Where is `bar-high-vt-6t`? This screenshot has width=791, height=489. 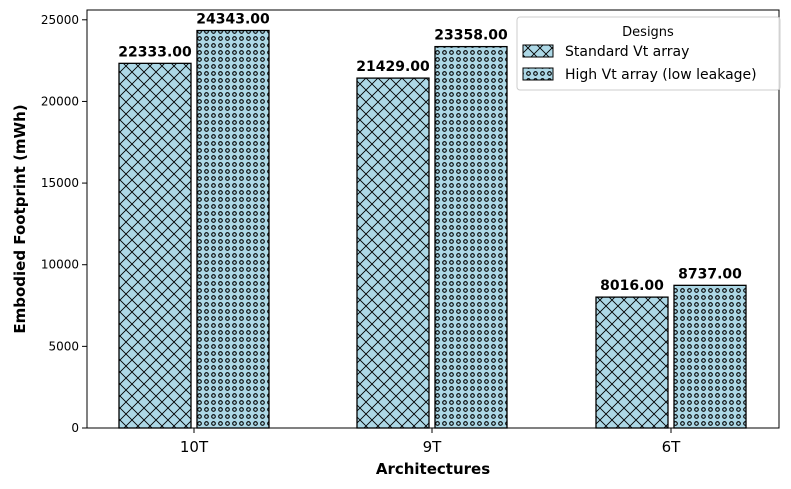 bar-high-vt-6t is located at coordinates (710, 356).